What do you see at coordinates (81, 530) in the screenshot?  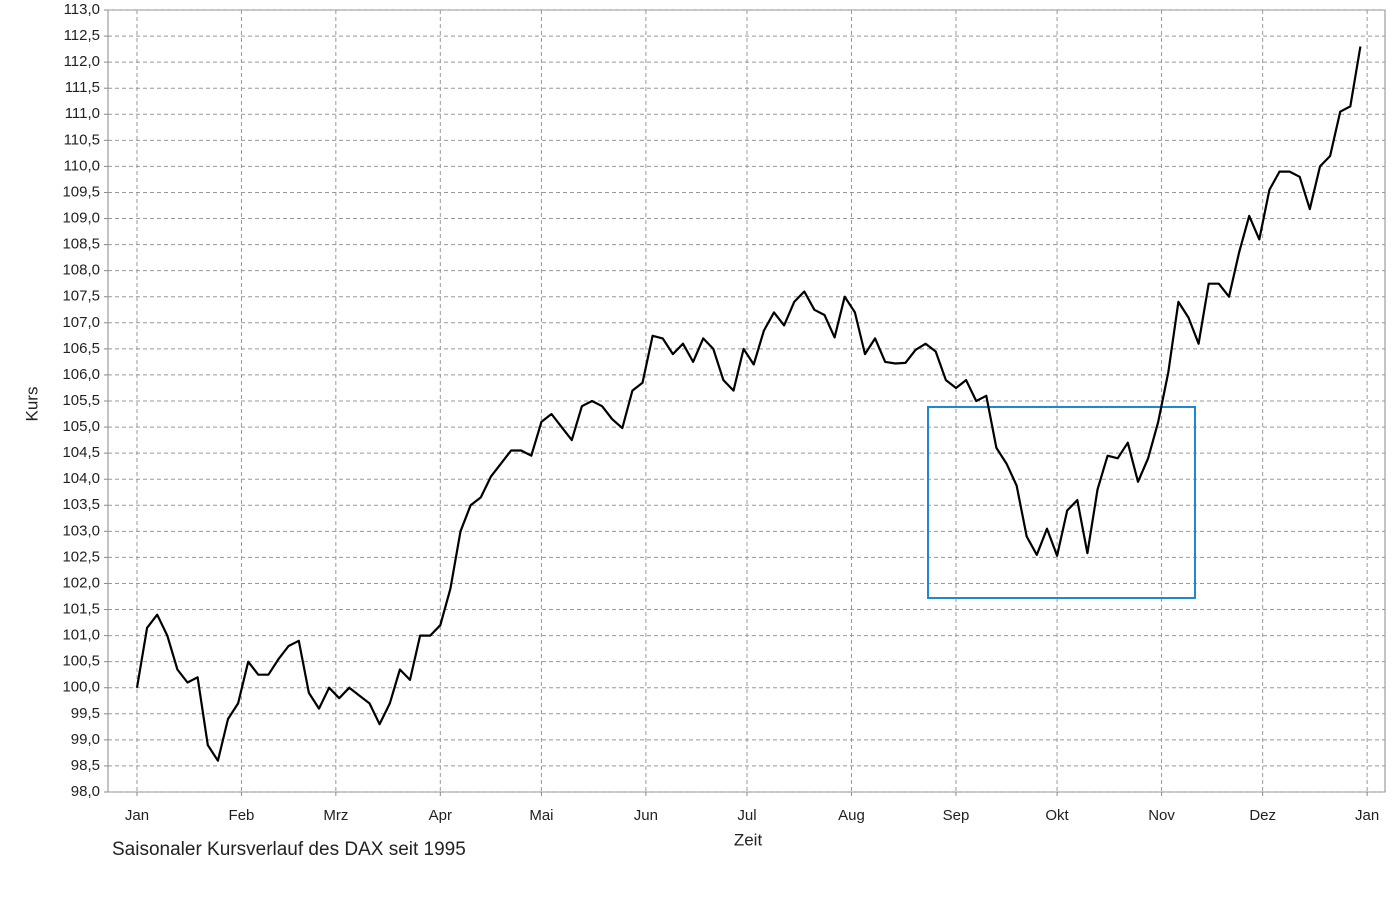 I see `y-tick-label: 103,0` at bounding box center [81, 530].